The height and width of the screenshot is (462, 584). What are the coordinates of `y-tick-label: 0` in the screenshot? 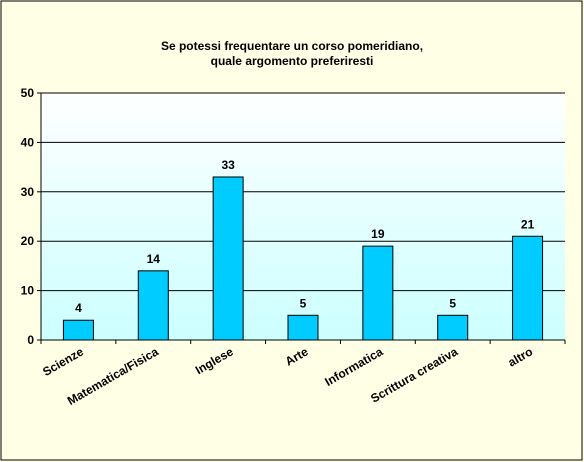 It's located at (30, 340).